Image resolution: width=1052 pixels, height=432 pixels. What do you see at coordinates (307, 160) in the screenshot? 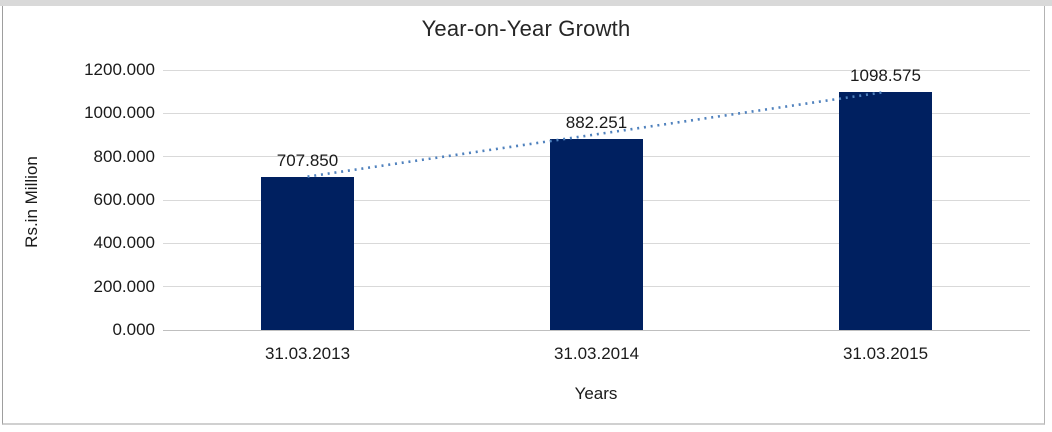
I see `bar-data-label: 707.850` at bounding box center [307, 160].